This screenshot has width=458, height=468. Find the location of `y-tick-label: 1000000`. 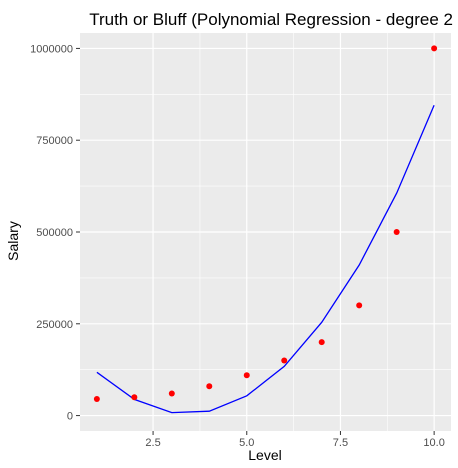

y-tick-label: 1000000 is located at coordinates (51, 49).